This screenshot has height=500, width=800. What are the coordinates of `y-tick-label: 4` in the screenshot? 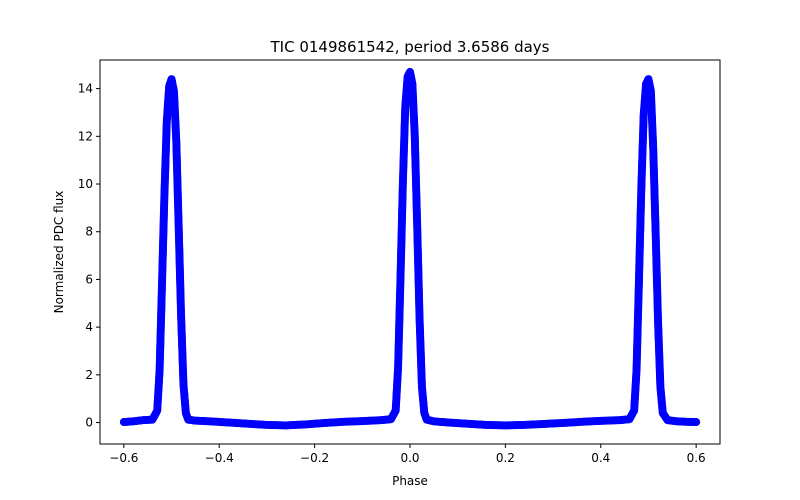 It's located at (89, 327).